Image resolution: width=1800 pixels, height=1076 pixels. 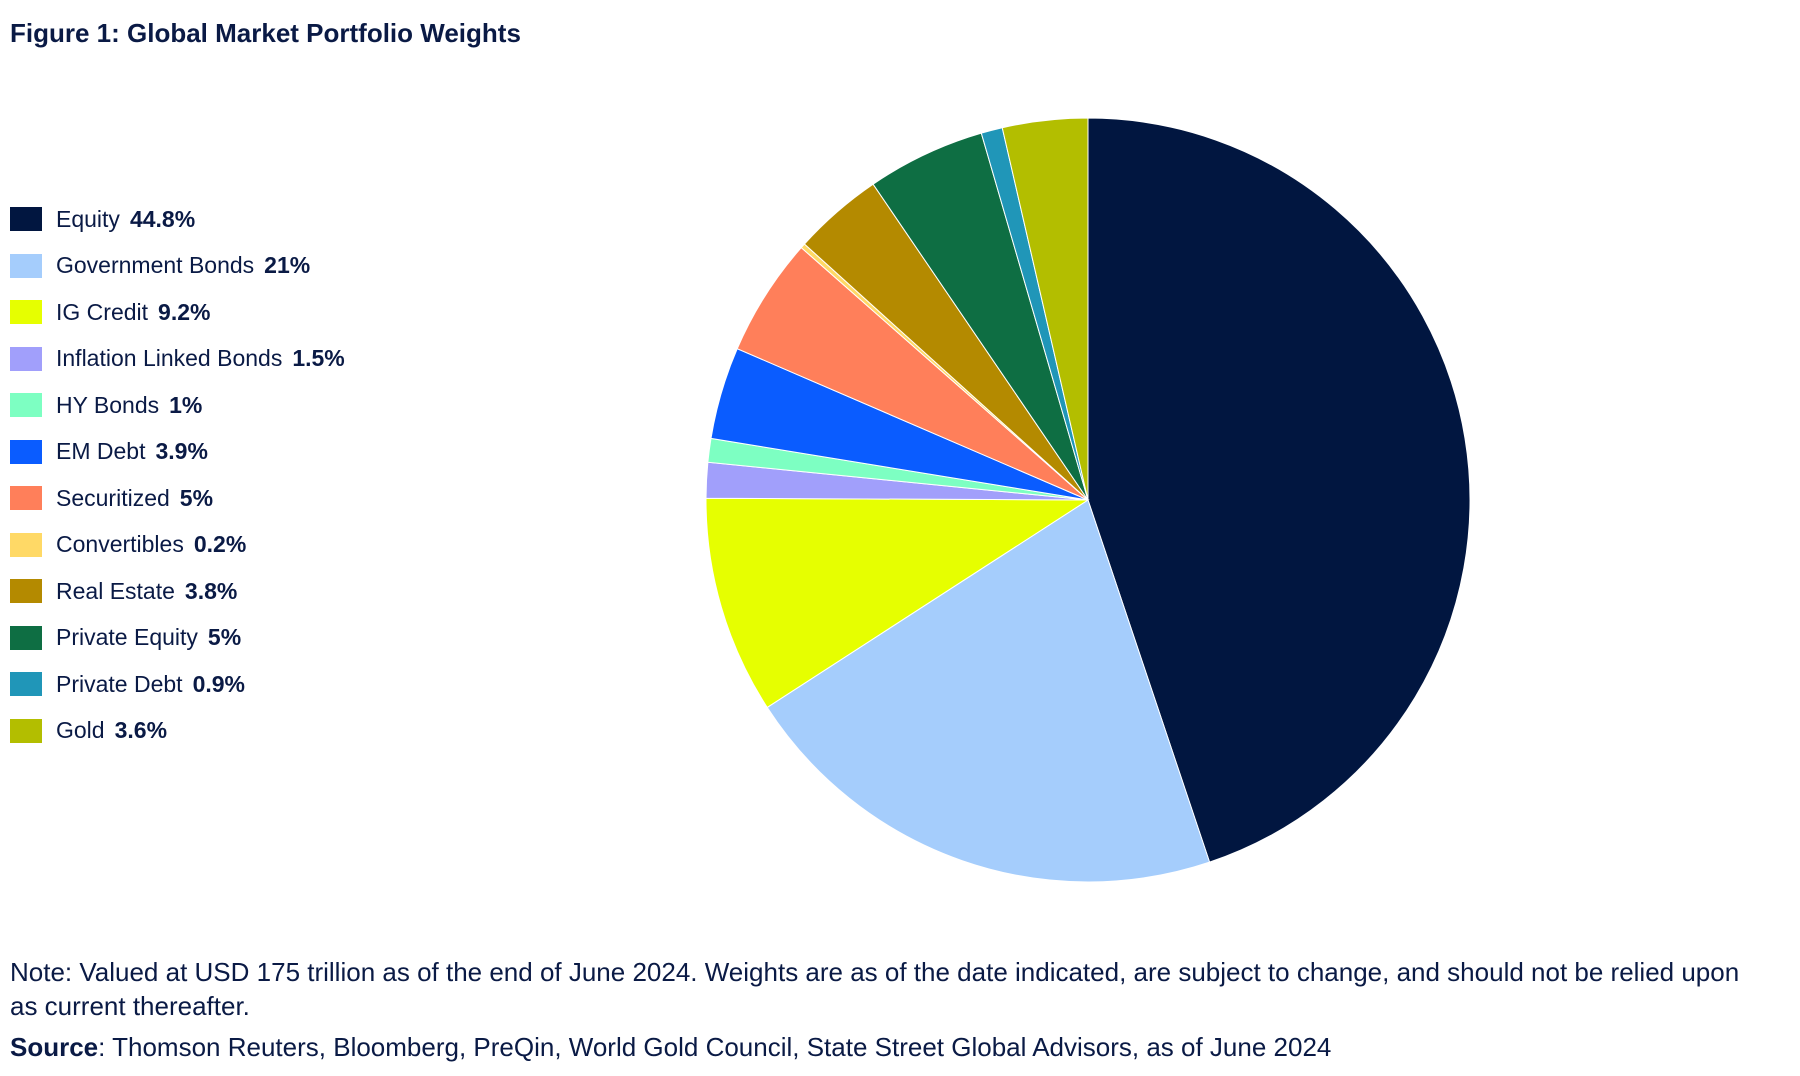 What do you see at coordinates (290, 638) in the screenshot?
I see `legend-item: Private Equity 5%` at bounding box center [290, 638].